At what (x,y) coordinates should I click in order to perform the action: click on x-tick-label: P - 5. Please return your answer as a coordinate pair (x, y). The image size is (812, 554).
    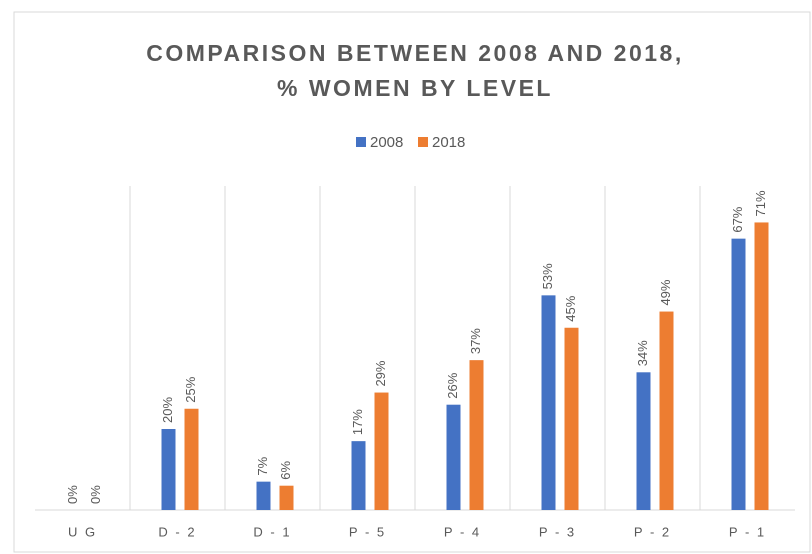
    Looking at the image, I should click on (367, 531).